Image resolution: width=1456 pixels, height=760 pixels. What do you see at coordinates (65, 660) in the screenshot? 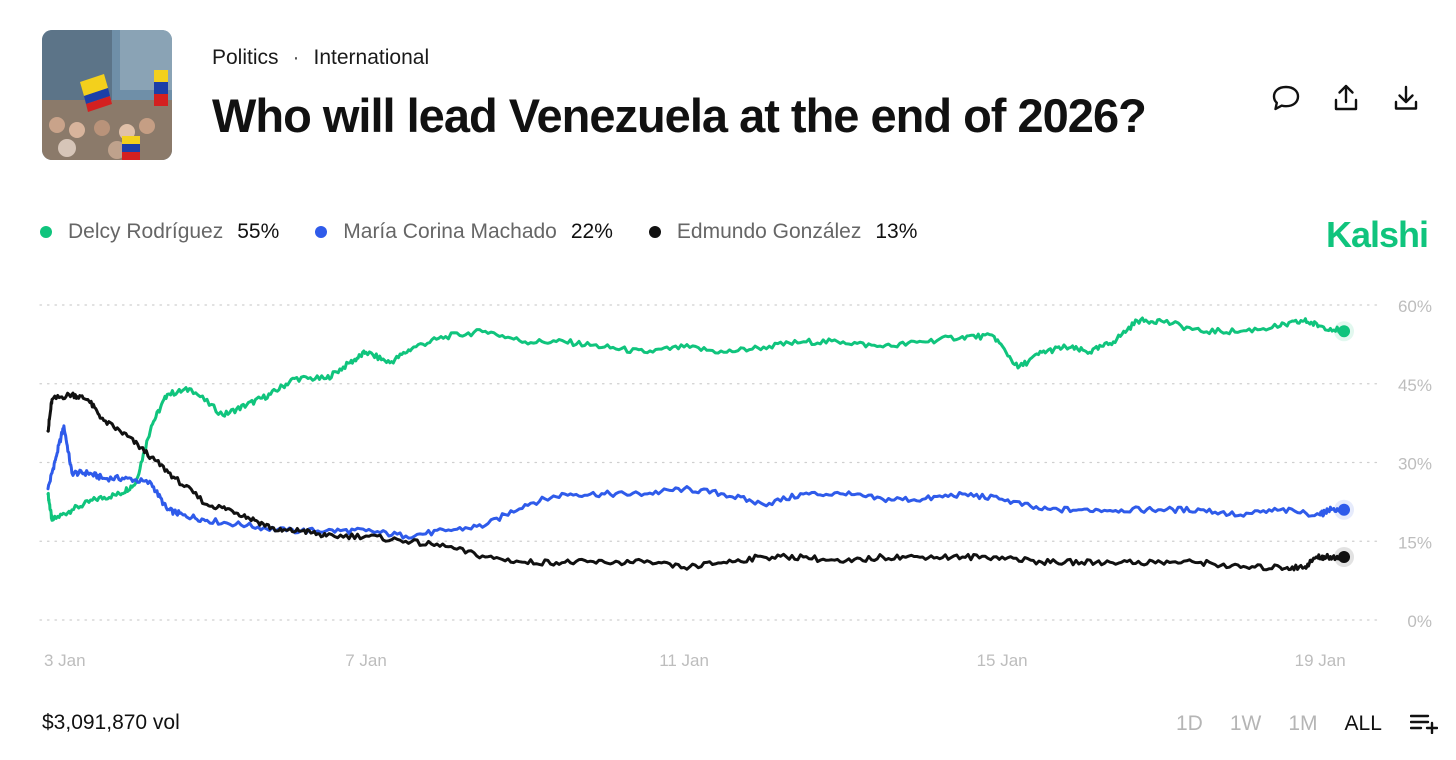
I see `x-tick-label: 3 Jan` at bounding box center [65, 660].